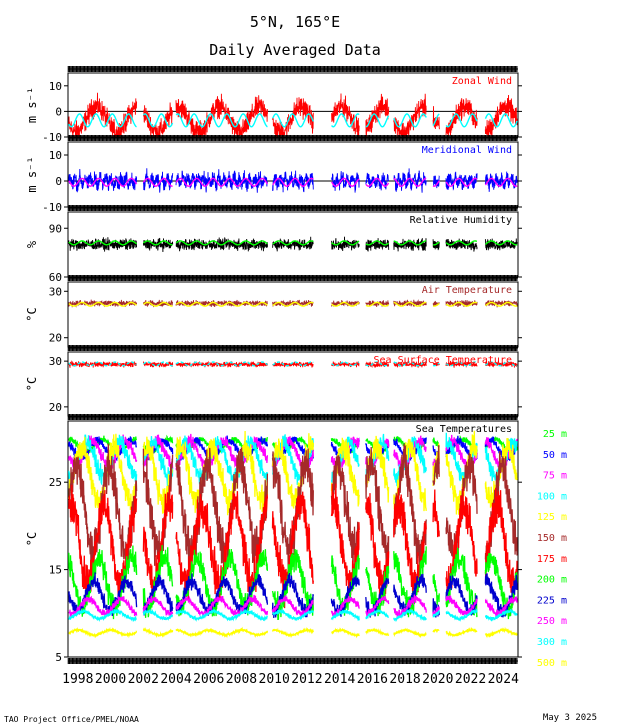 Image resolution: width=623 pixels, height=727 pixels. What do you see at coordinates (467, 150) in the screenshot?
I see `panel-title: Meridional Wind` at bounding box center [467, 150].